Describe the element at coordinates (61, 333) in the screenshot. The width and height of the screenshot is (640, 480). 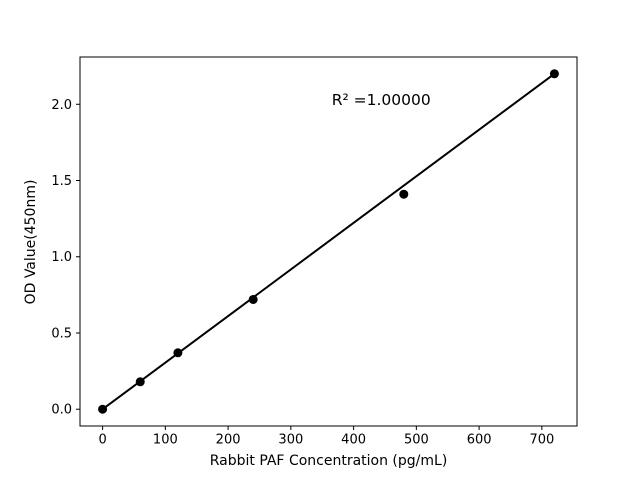
I see `y-tick-label: 0.5` at that location.